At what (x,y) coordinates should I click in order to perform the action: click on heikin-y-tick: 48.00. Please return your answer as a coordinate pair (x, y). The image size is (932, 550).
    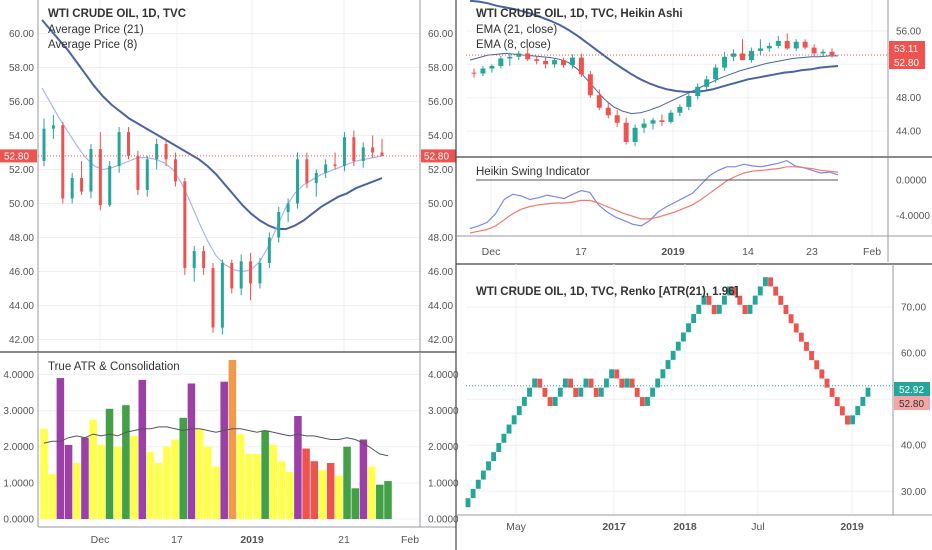
    Looking at the image, I should click on (908, 98).